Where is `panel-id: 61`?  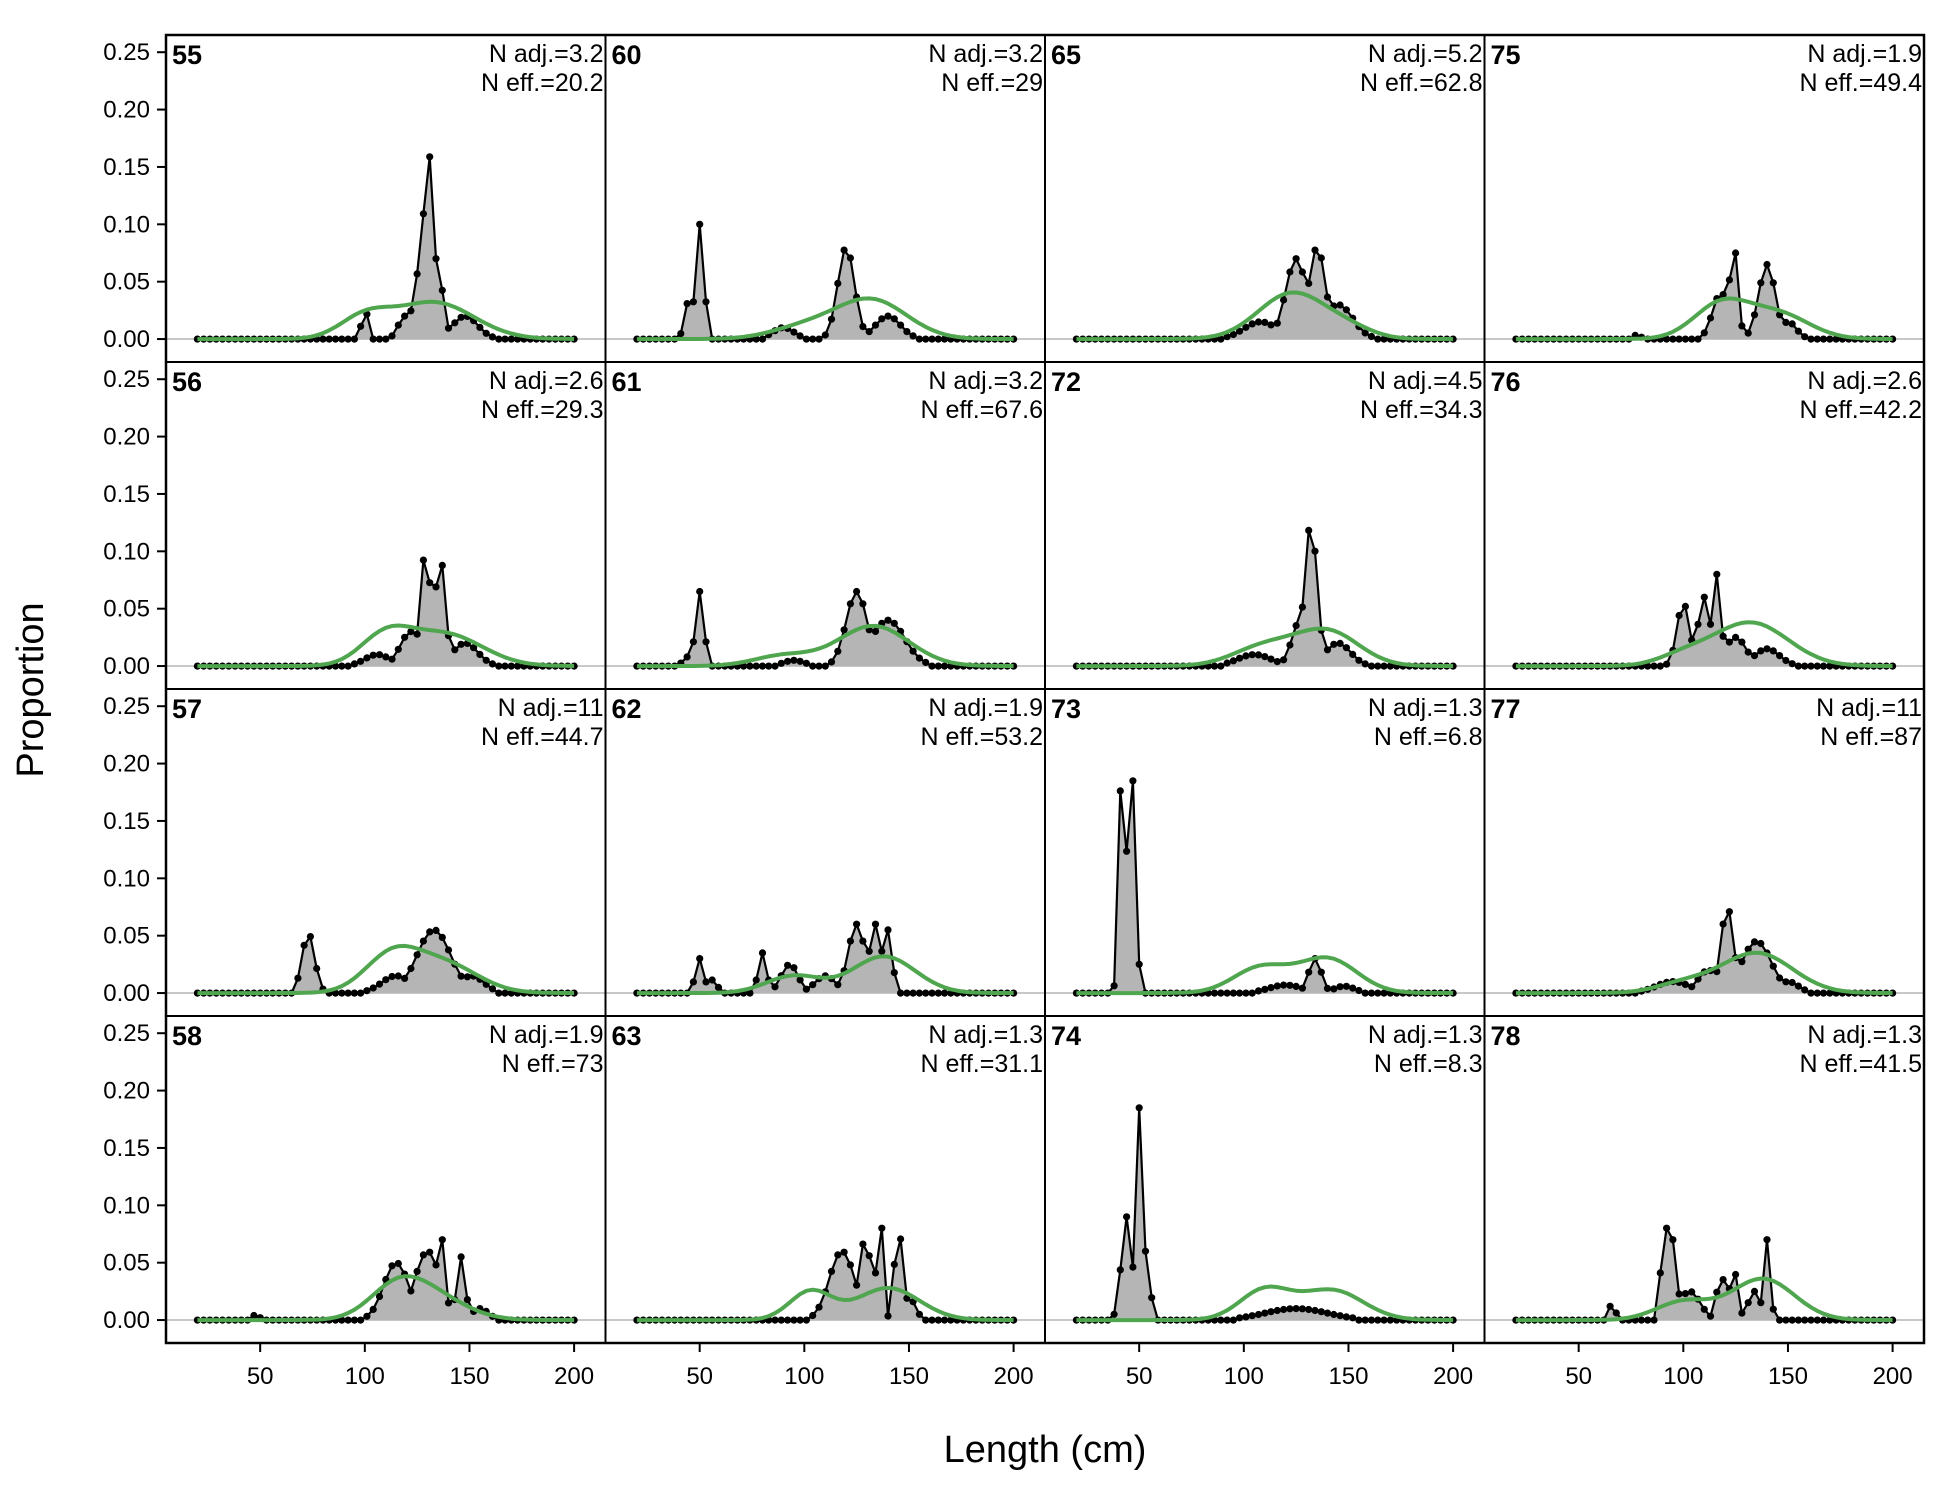
panel-id: 61 is located at coordinates (627, 382).